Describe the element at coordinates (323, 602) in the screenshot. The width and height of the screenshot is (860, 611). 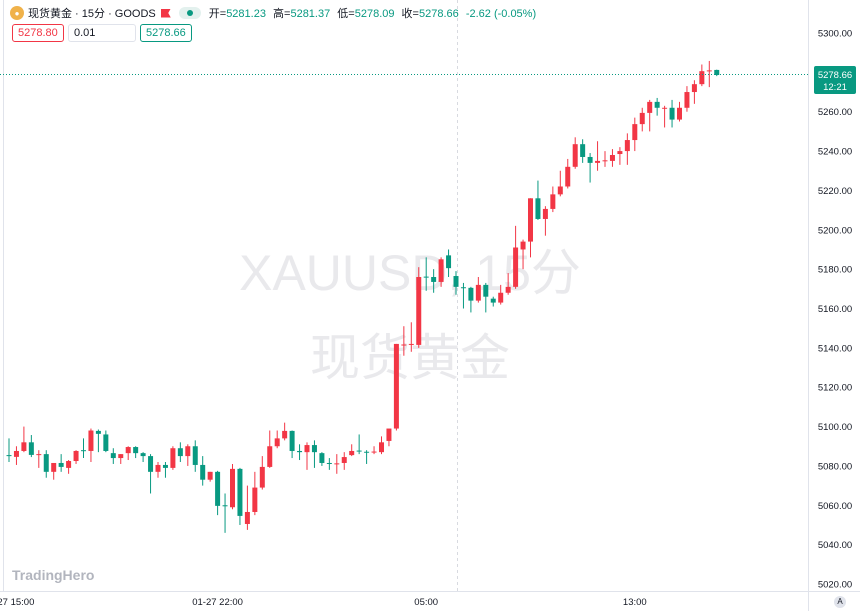
I see `time-axis: 01-27 15:00 01-27 22:00 05:00 13:00` at that location.